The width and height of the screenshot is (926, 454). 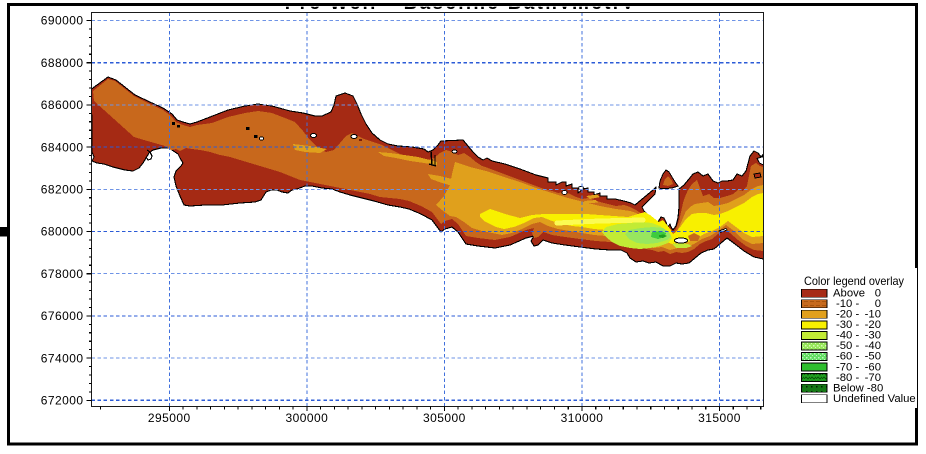 I want to click on svg-text: 295000, so click(x=169, y=418).